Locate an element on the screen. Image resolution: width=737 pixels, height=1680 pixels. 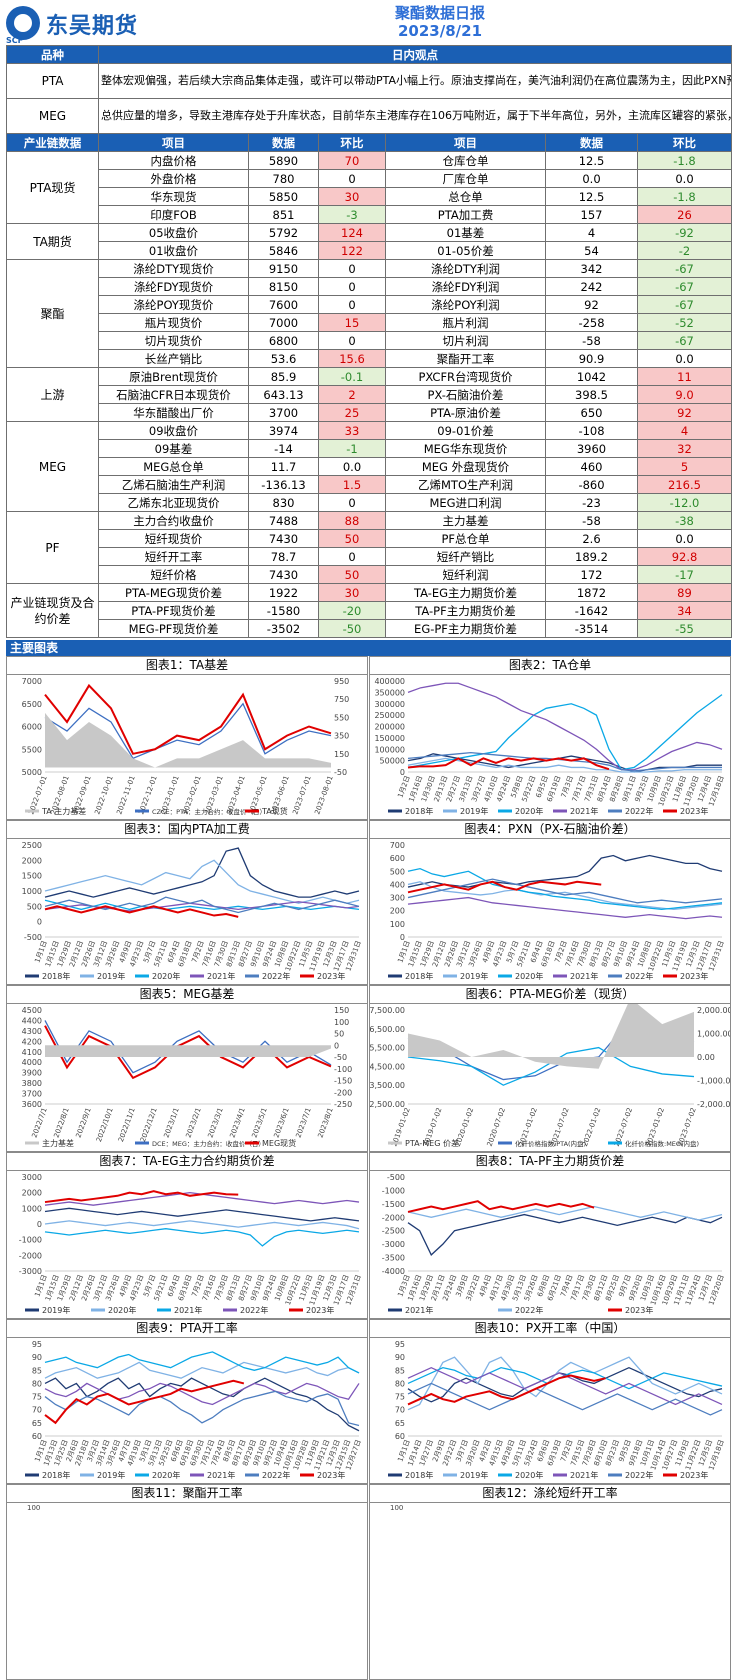
y-tick-label: 3900 is located at coordinates (32, 1073).